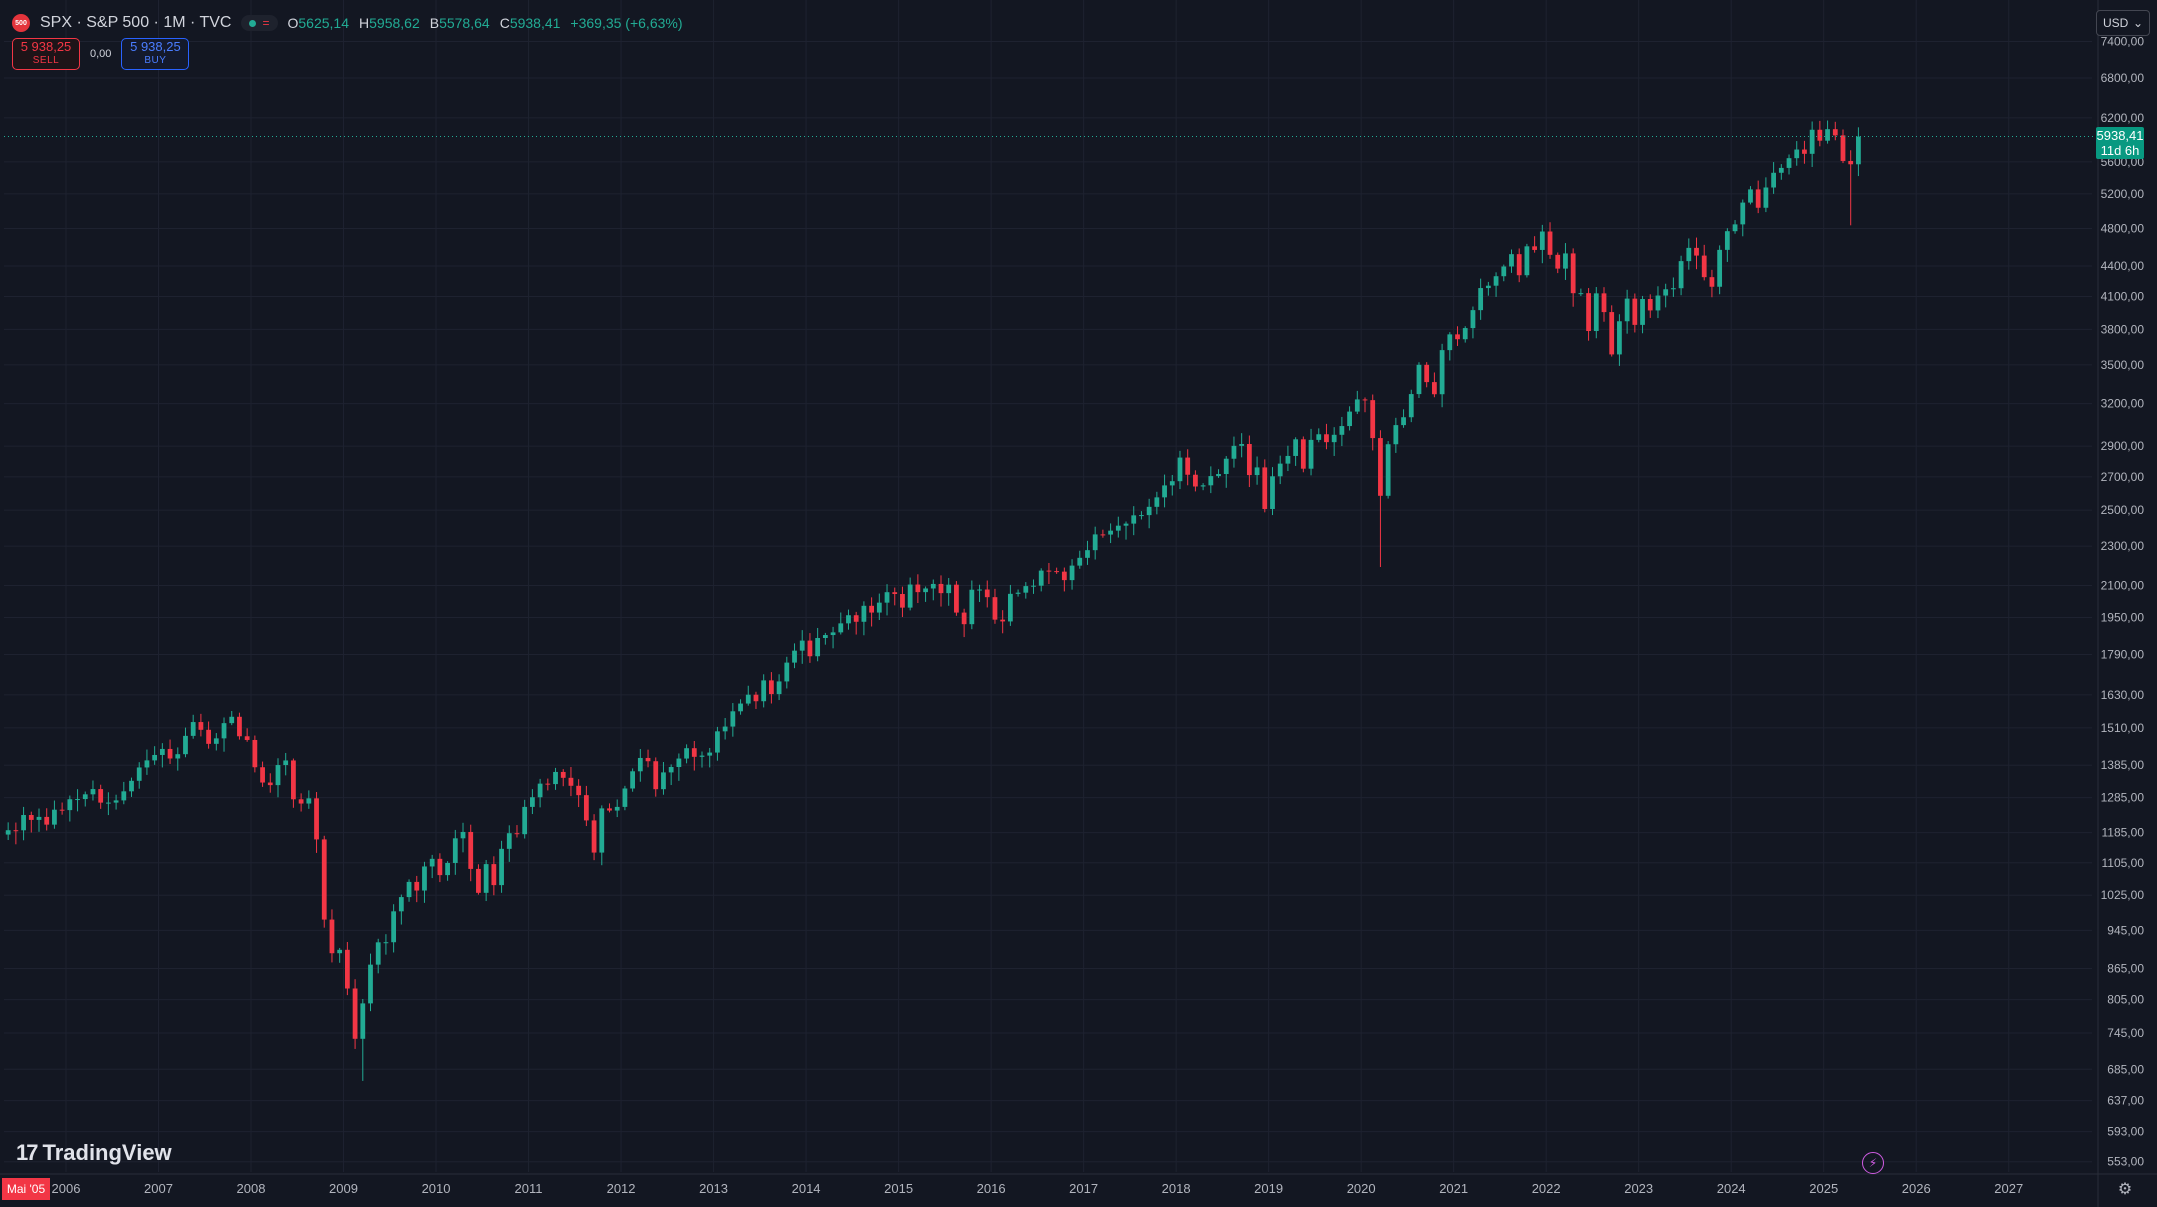 Image resolution: width=2157 pixels, height=1207 pixels. What do you see at coordinates (2123, 895) in the screenshot?
I see `y-tick-label: 1025,00` at bounding box center [2123, 895].